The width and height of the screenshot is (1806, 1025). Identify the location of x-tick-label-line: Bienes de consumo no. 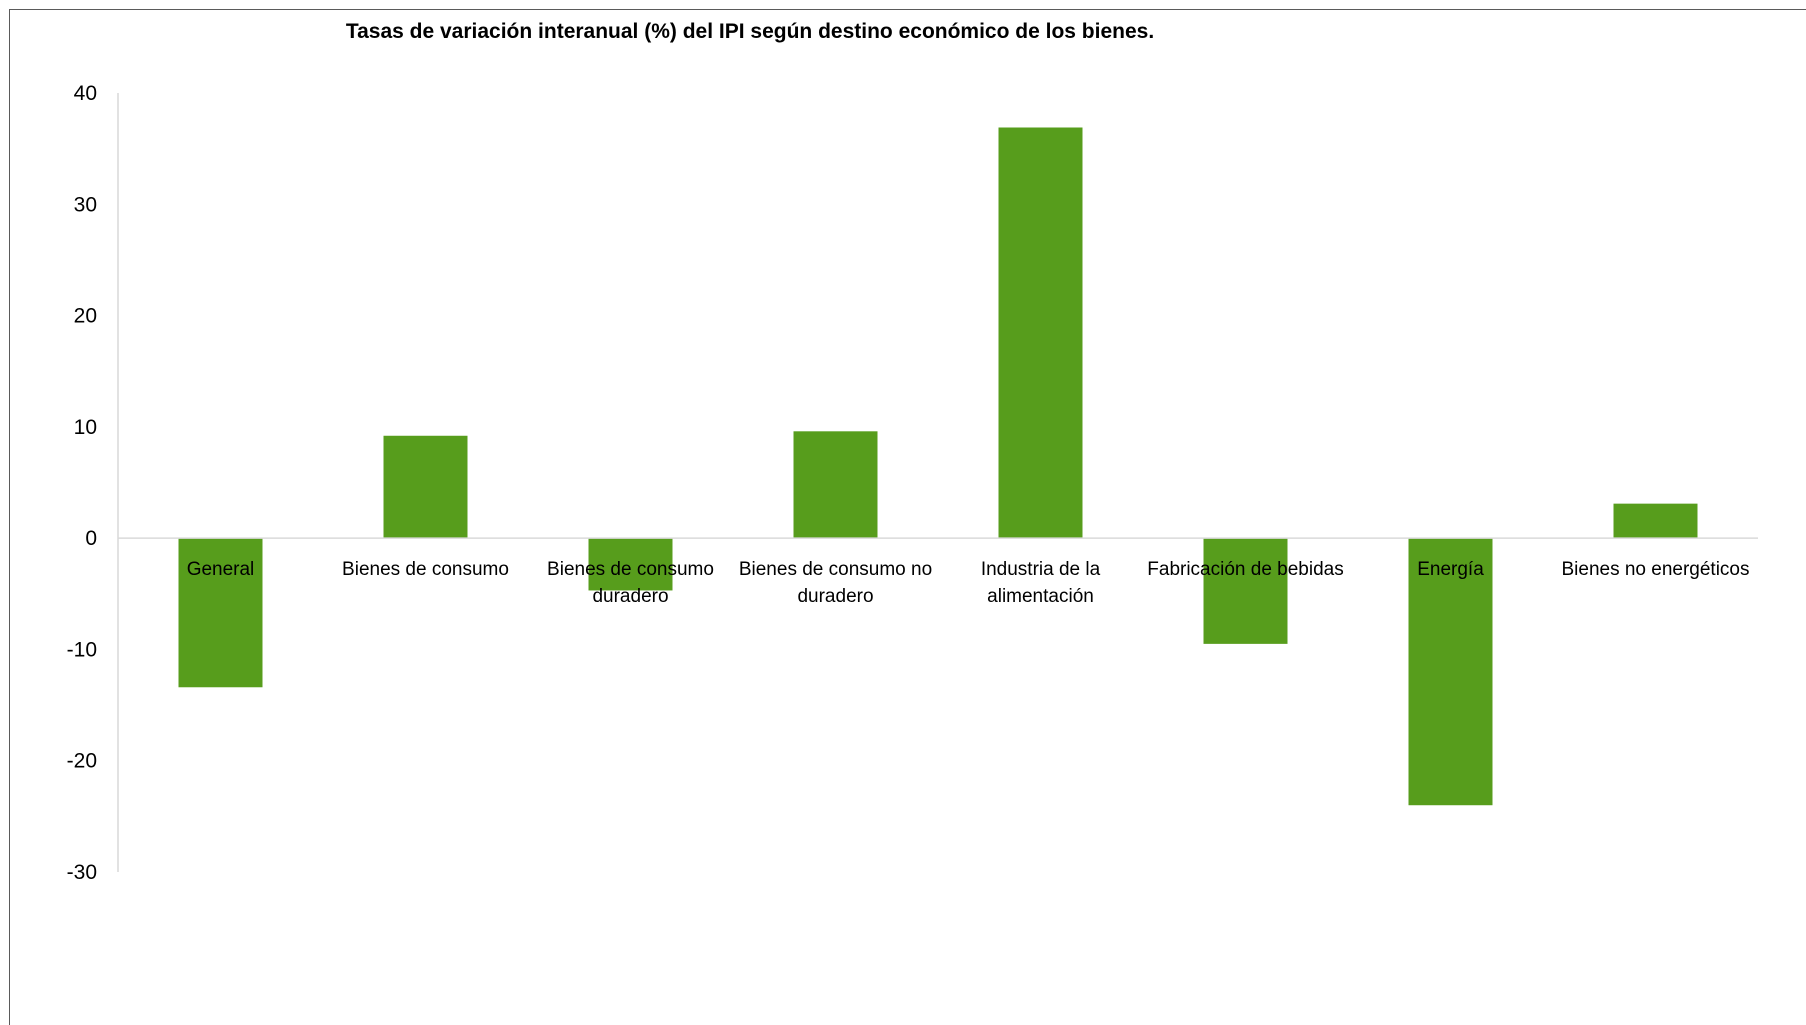
(835, 569).